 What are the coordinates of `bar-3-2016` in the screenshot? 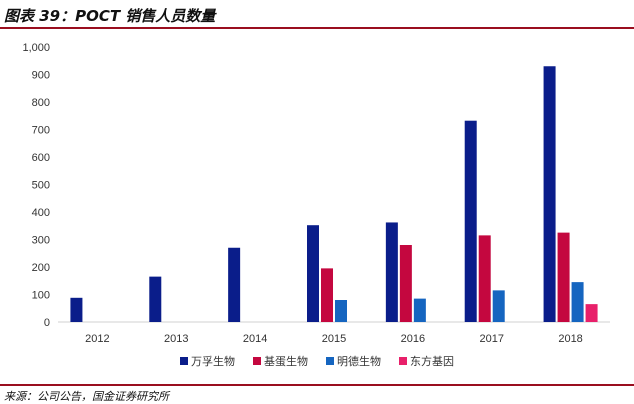 It's located at (419, 310).